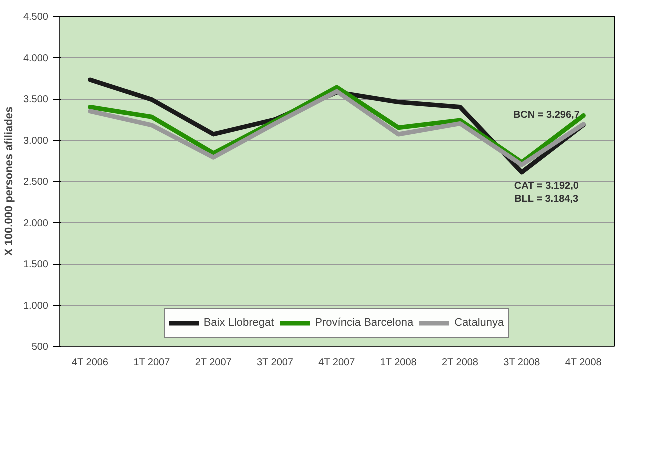  What do you see at coordinates (36, 265) in the screenshot?
I see `y-tick-label: 1.500` at bounding box center [36, 265].